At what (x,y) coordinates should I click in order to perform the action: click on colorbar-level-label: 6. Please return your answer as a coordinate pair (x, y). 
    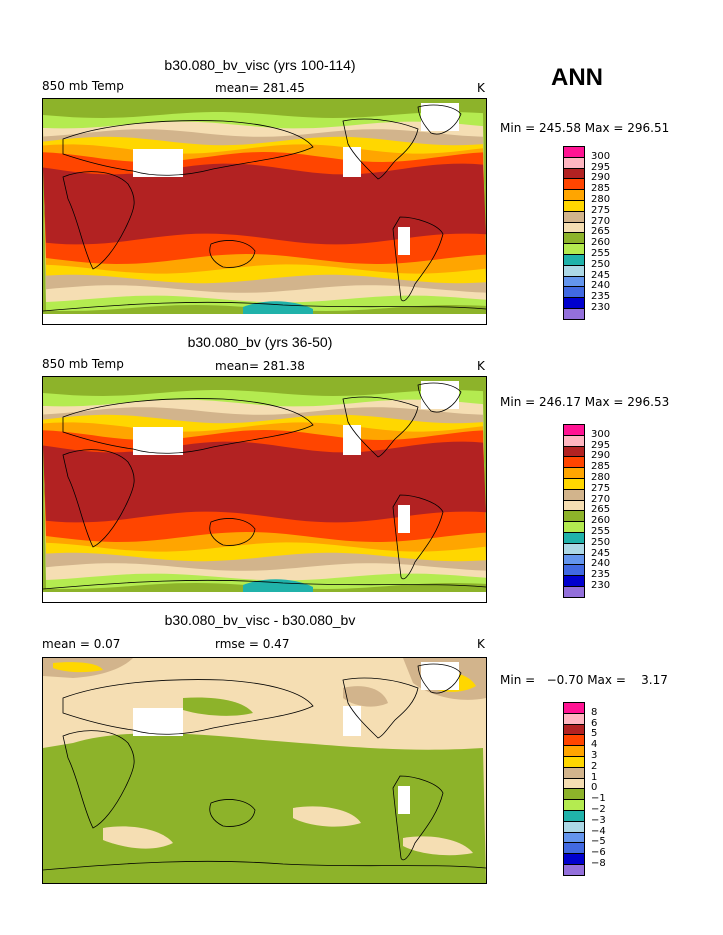
    Looking at the image, I should click on (594, 723).